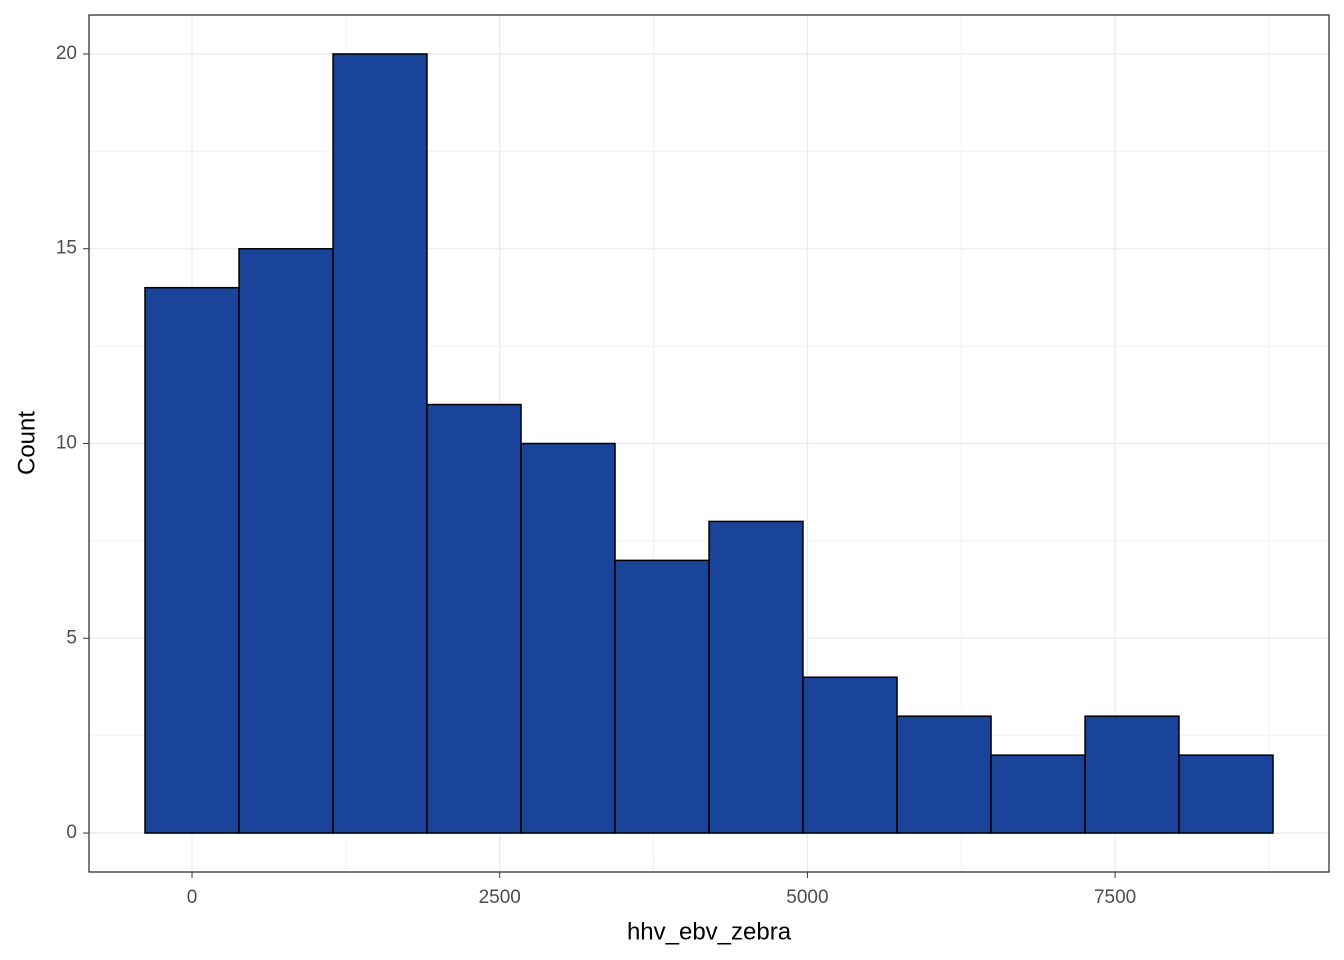 This screenshot has height=960, width=1344. Describe the element at coordinates (71, 637) in the screenshot. I see `y-tick-label: 5` at that location.